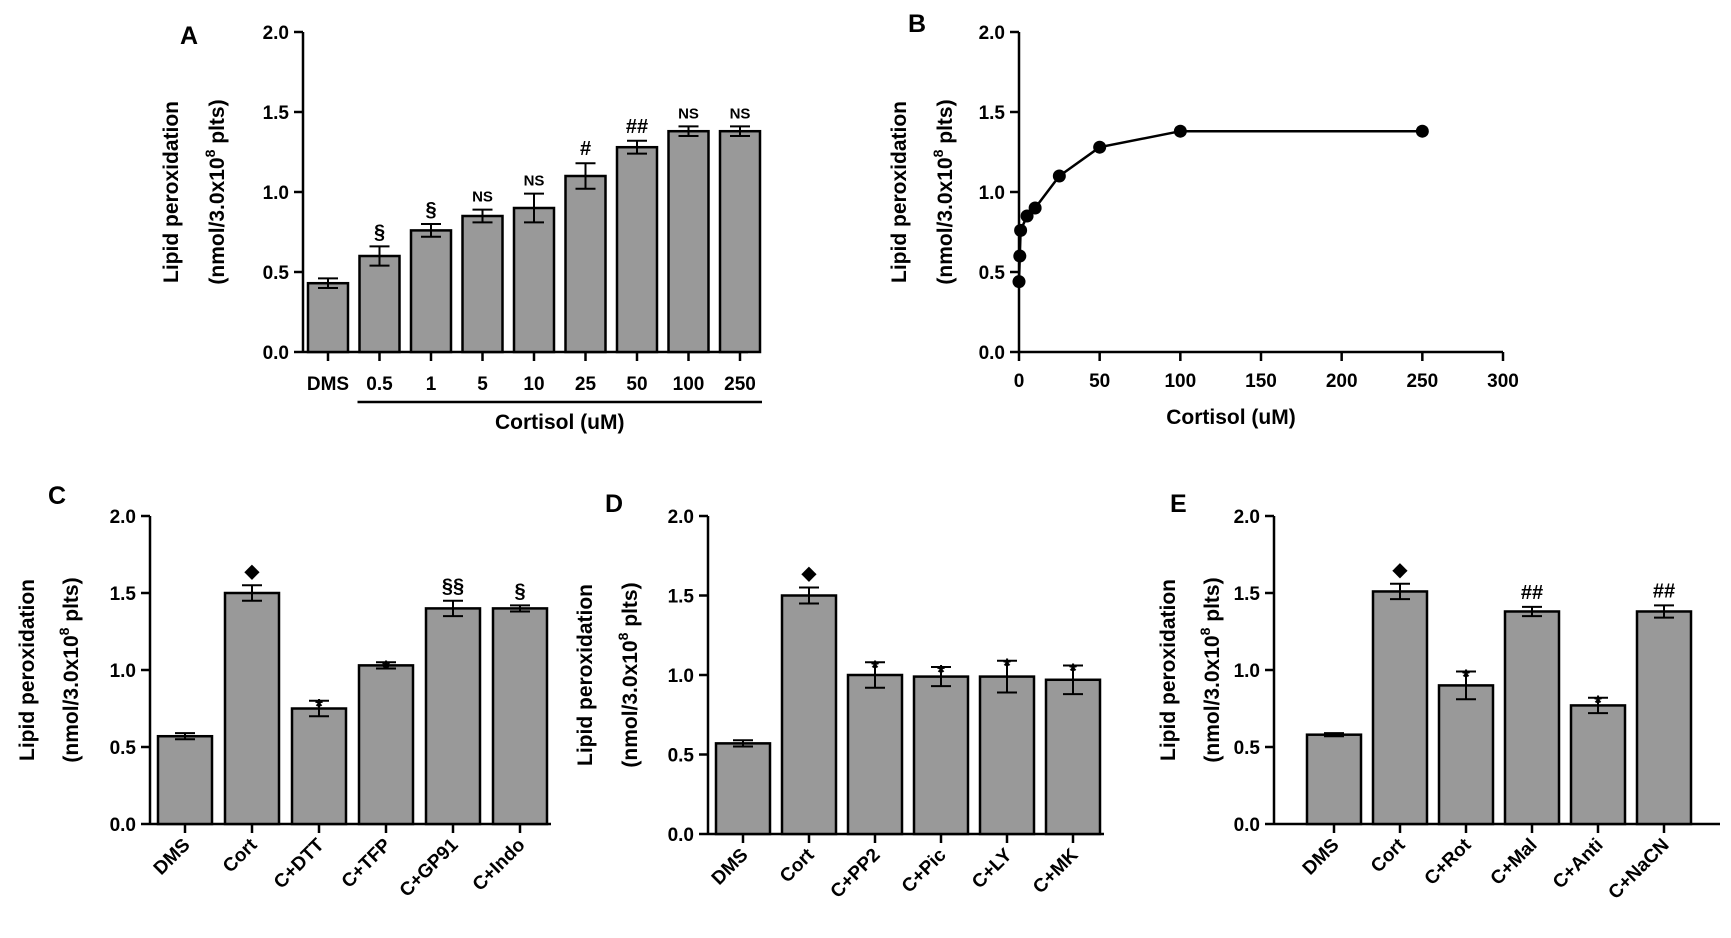 The height and width of the screenshot is (938, 1731). What do you see at coordinates (1019, 381) in the screenshot?
I see `x-tick-label-b-0: 0` at bounding box center [1019, 381].